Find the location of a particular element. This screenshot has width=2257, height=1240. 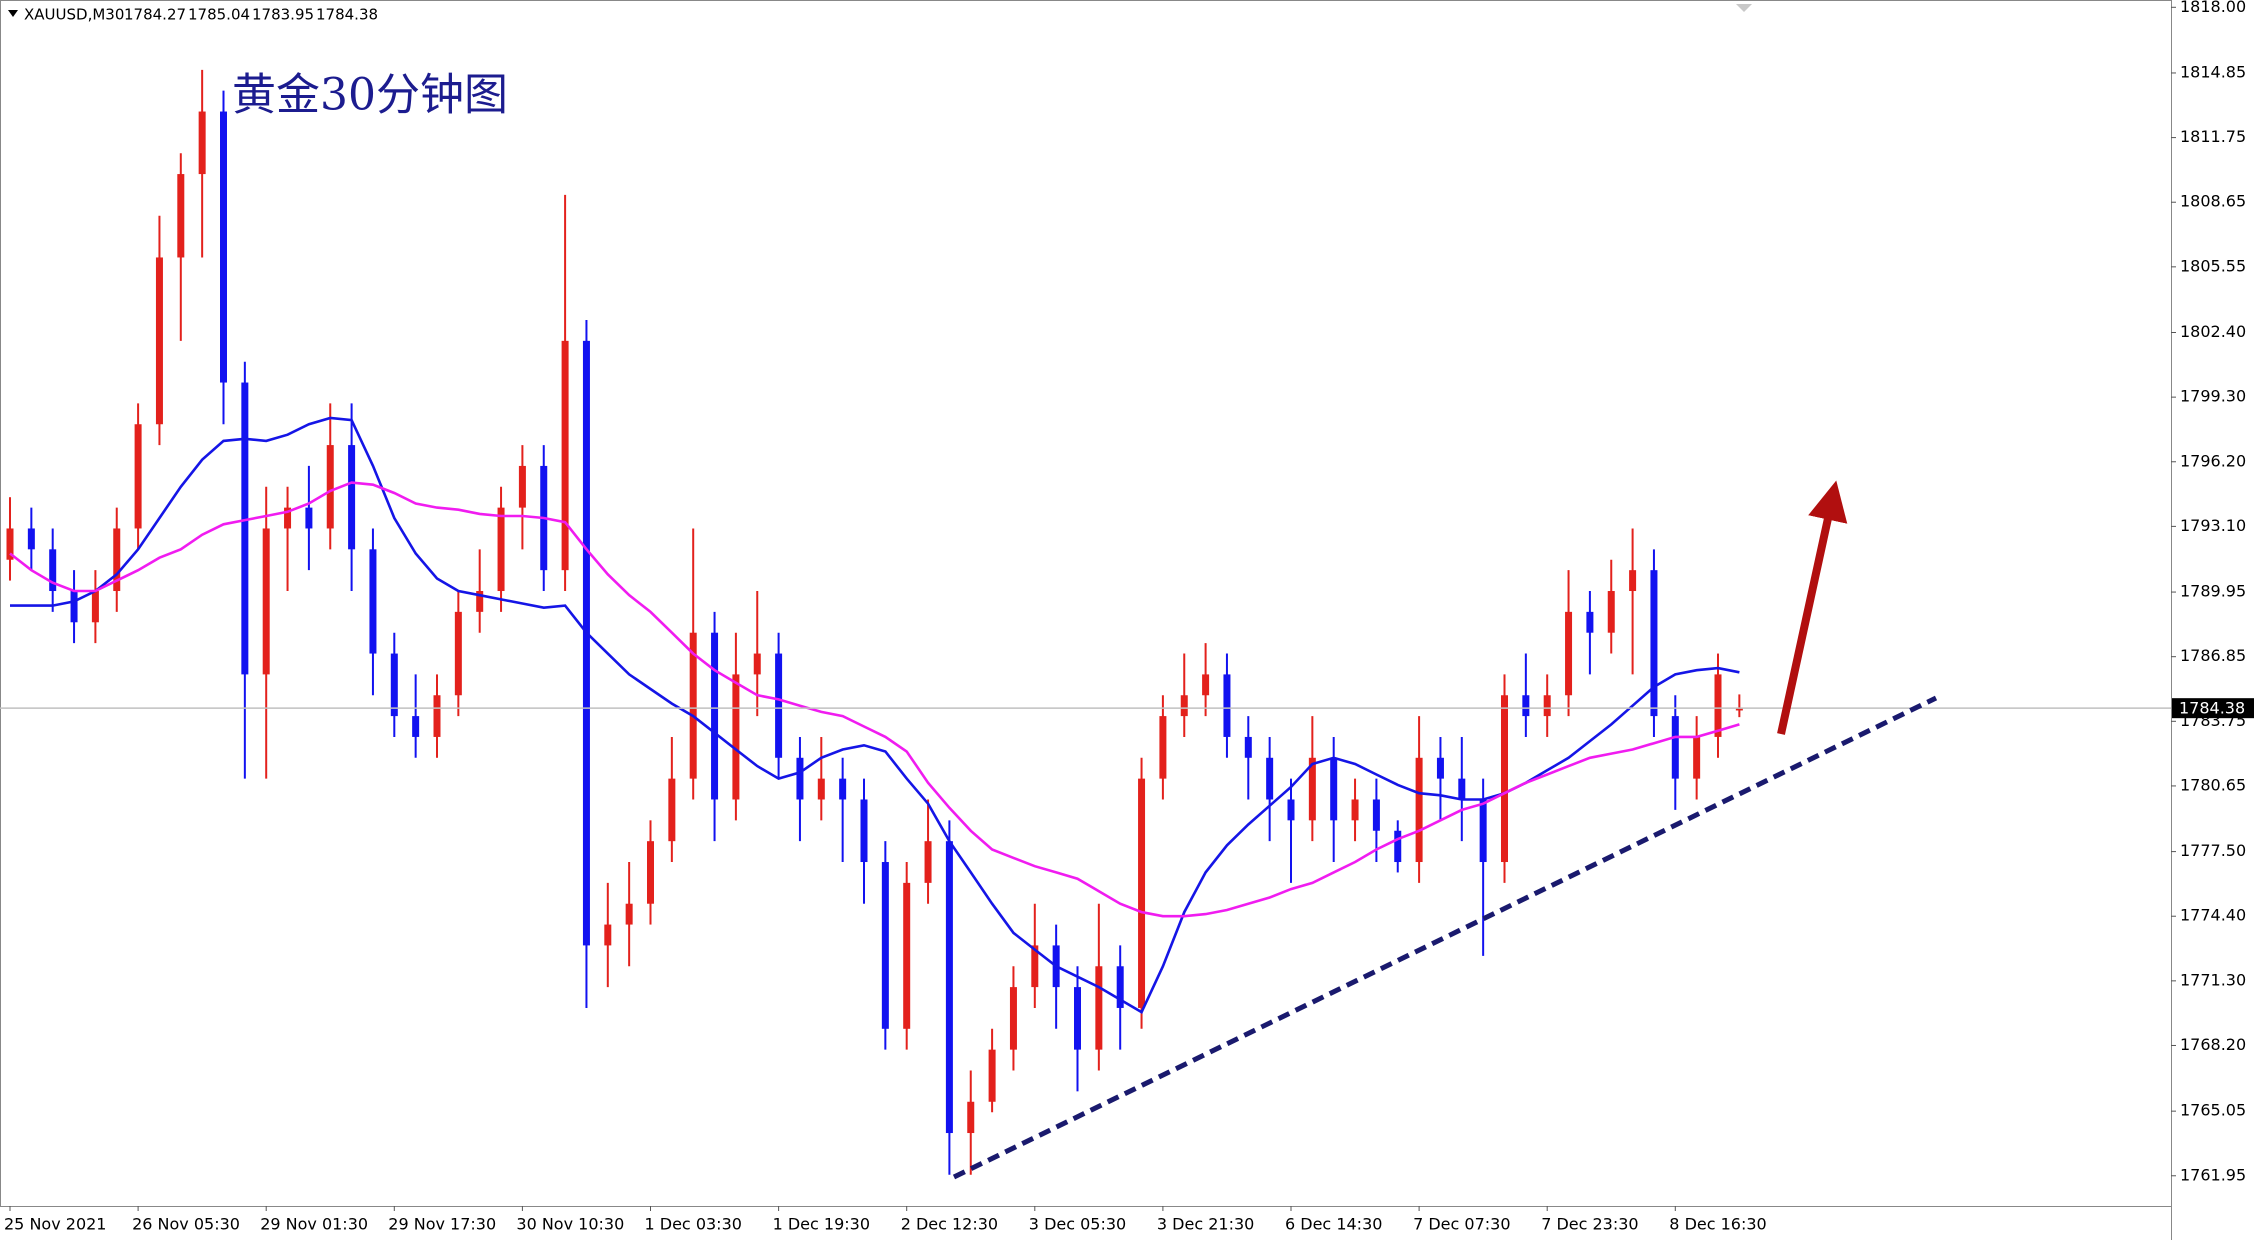

up-arrow is located at coordinates (1812, 607).